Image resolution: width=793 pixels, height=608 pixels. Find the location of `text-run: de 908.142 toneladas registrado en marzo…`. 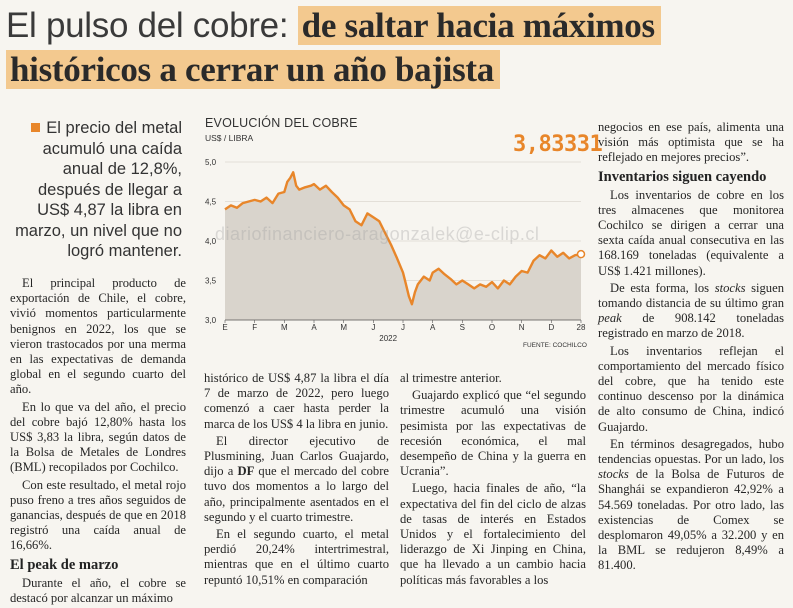

text-run: de 908.142 toneladas registrado en marzo… is located at coordinates (691, 326).